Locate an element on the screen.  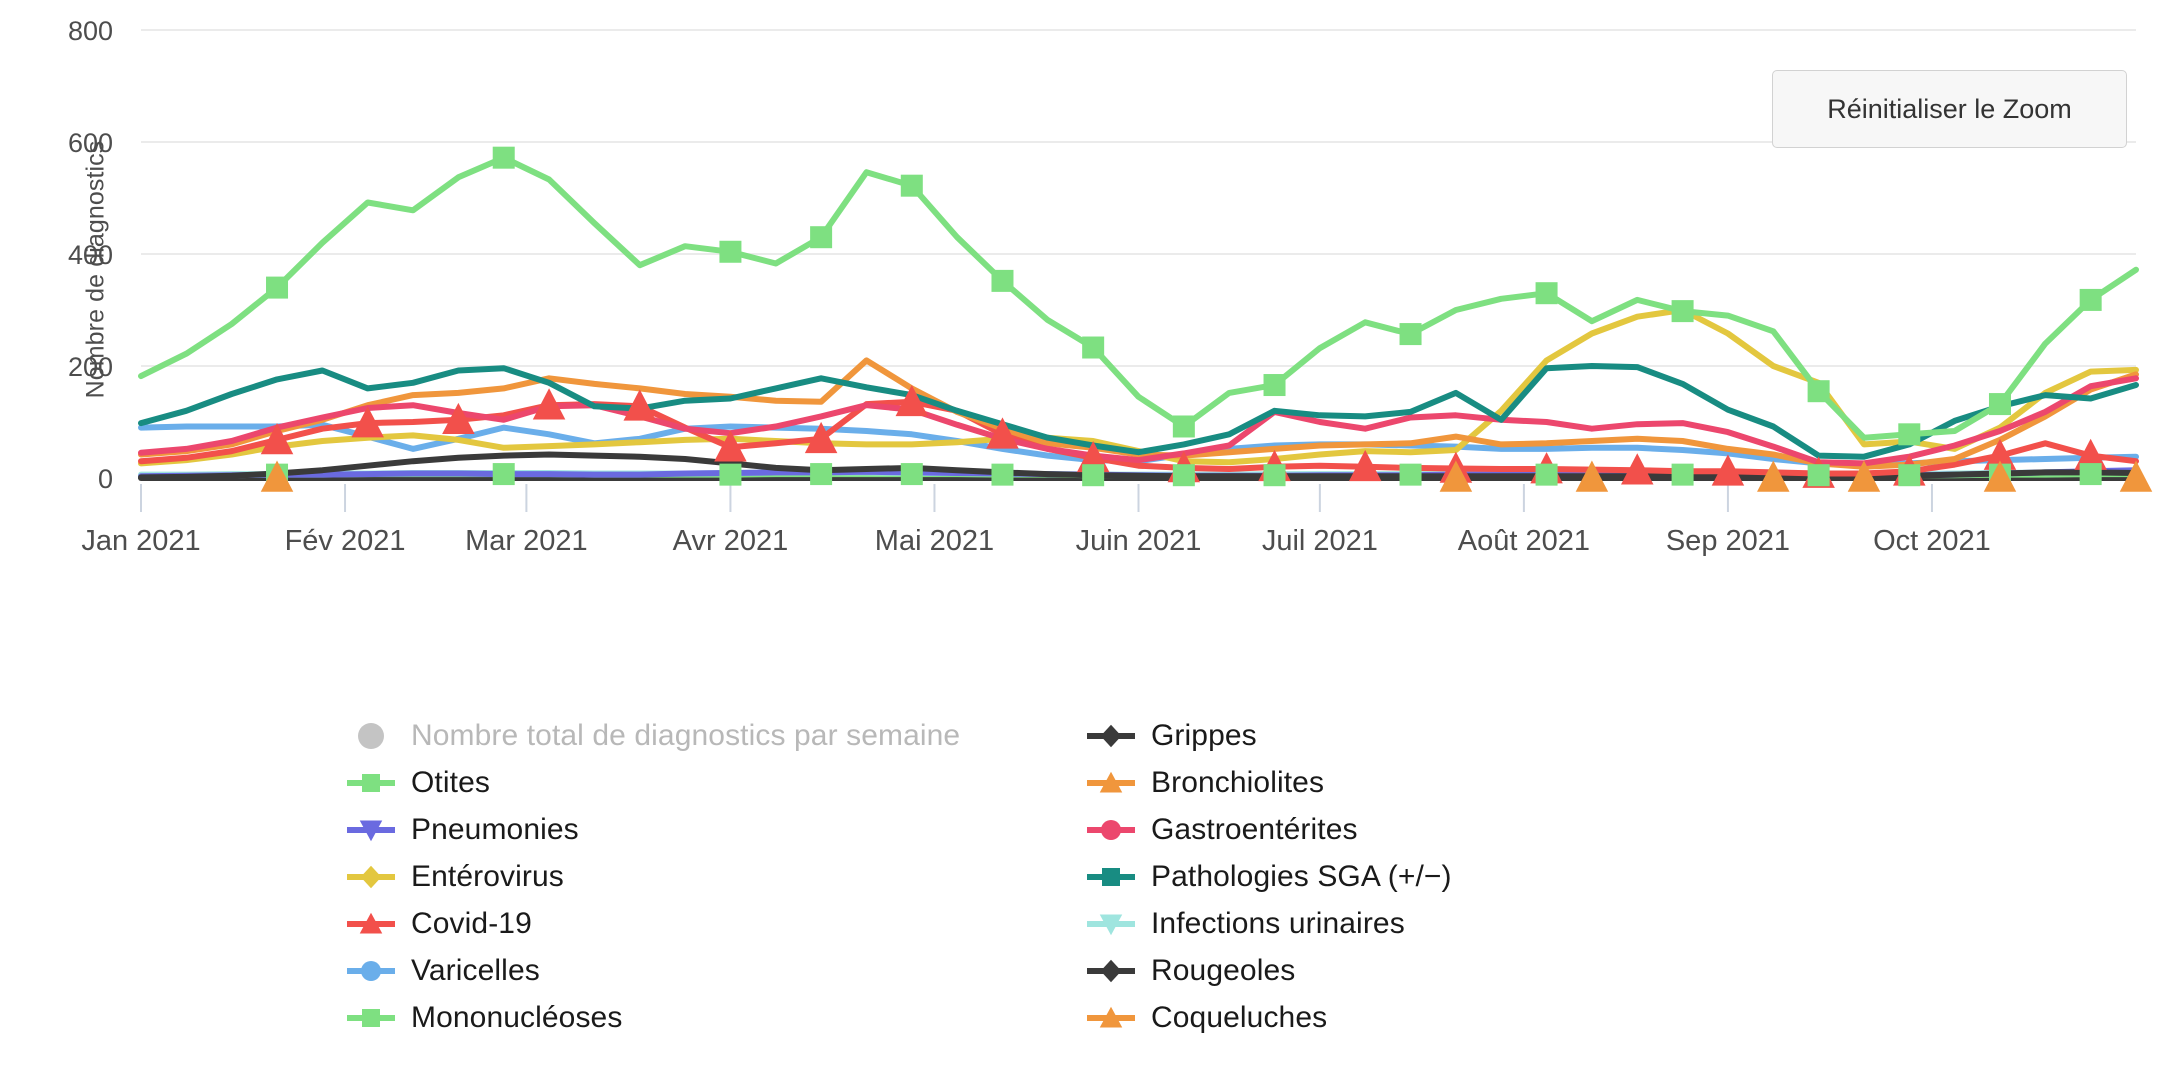
legend-item-coqueluches: Coqueluches is located at coordinates (1585, 1017).